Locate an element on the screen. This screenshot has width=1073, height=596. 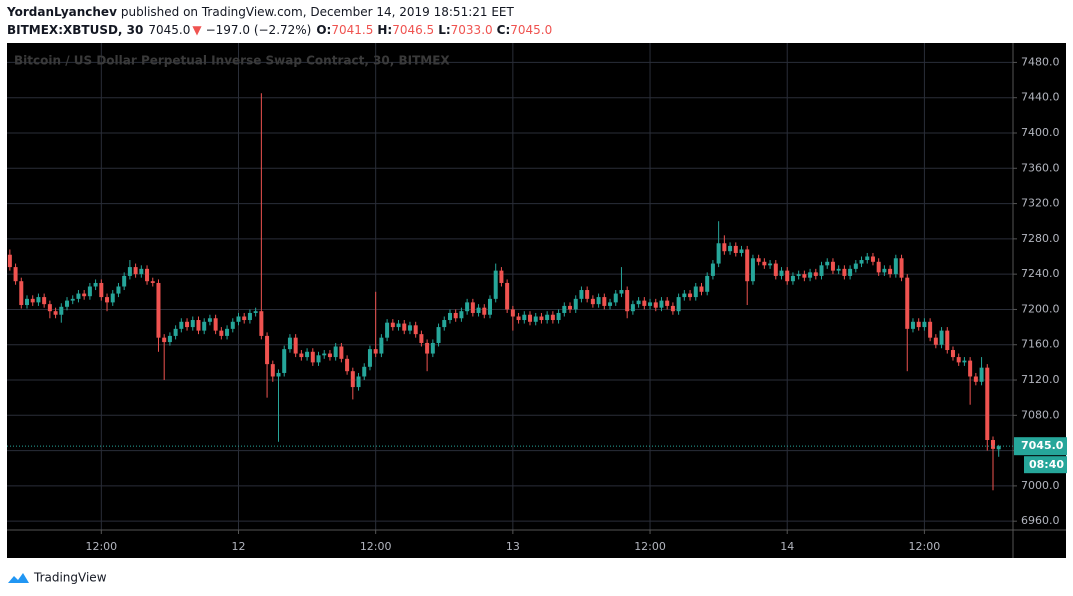
logo-icon is located at coordinates (18, 578).